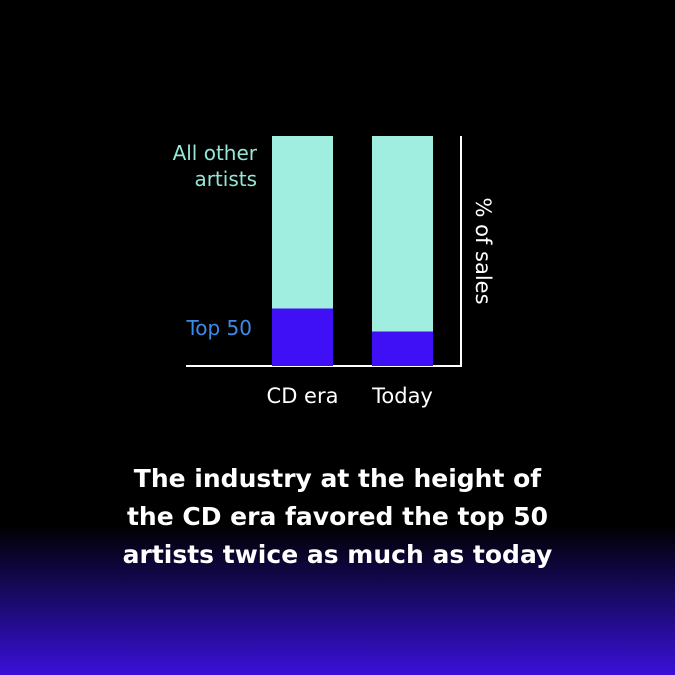 The height and width of the screenshot is (675, 675). What do you see at coordinates (303, 396) in the screenshot?
I see `x-tick-label: CD era` at bounding box center [303, 396].